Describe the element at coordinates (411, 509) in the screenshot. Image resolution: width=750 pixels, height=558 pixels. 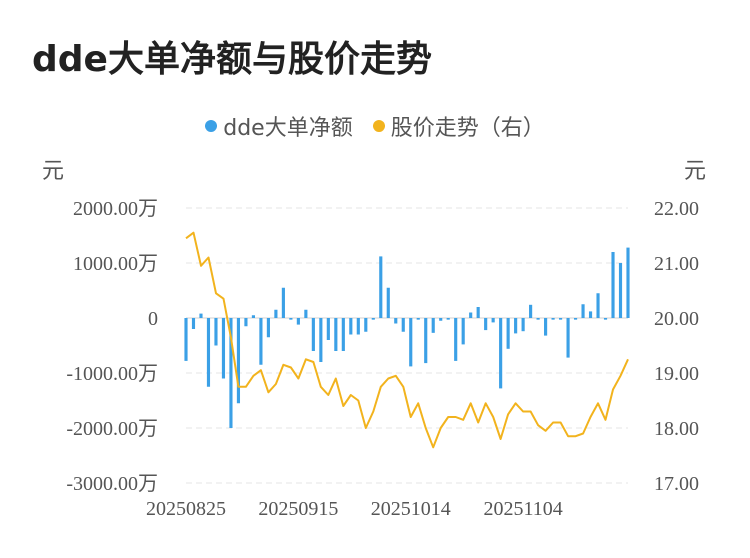
I see `x-tick-label: 20251014` at that location.